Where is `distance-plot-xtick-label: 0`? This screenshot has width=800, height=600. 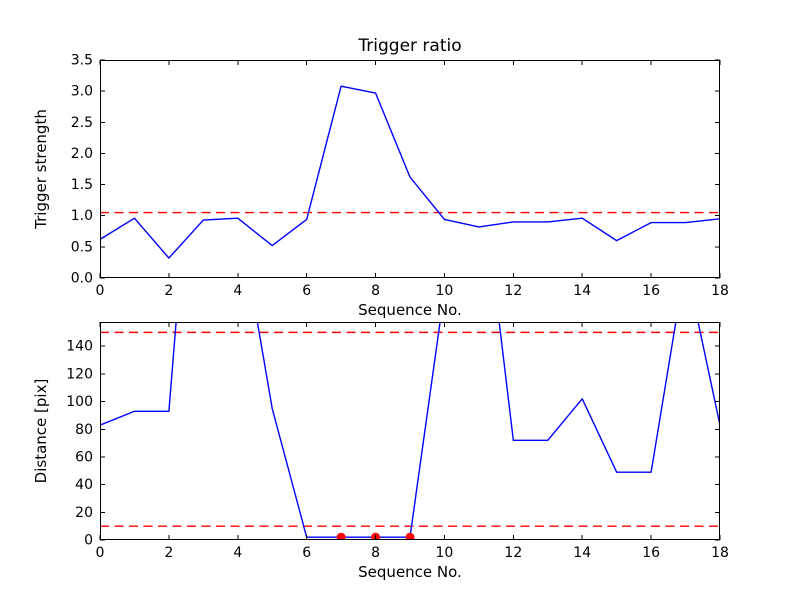 distance-plot-xtick-label: 0 is located at coordinates (100, 553).